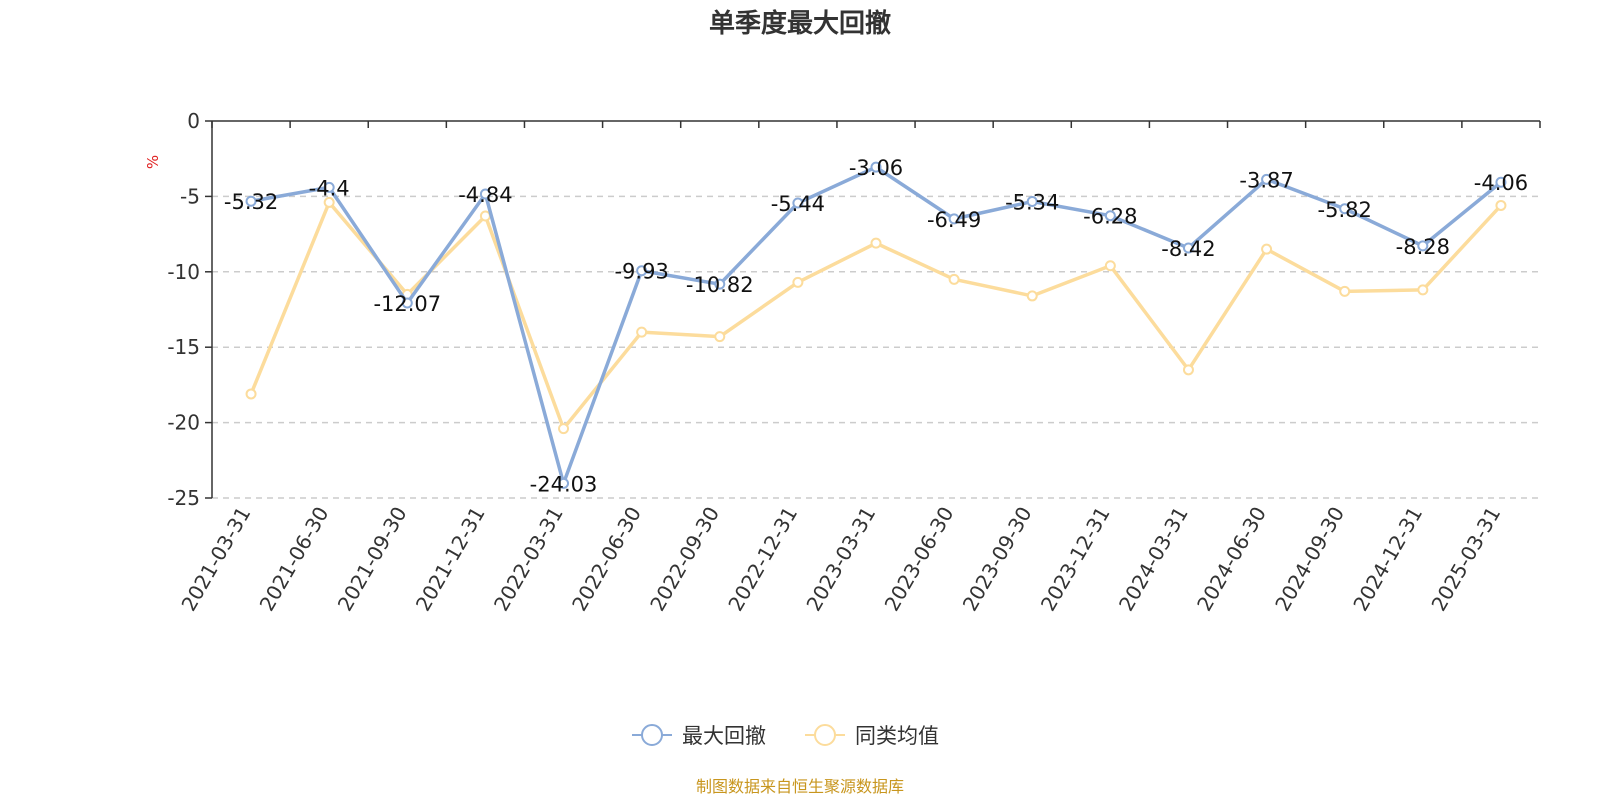 The height and width of the screenshot is (800, 1600). What do you see at coordinates (153, 162) in the screenshot?
I see `y-axis-unit: %` at bounding box center [153, 162].